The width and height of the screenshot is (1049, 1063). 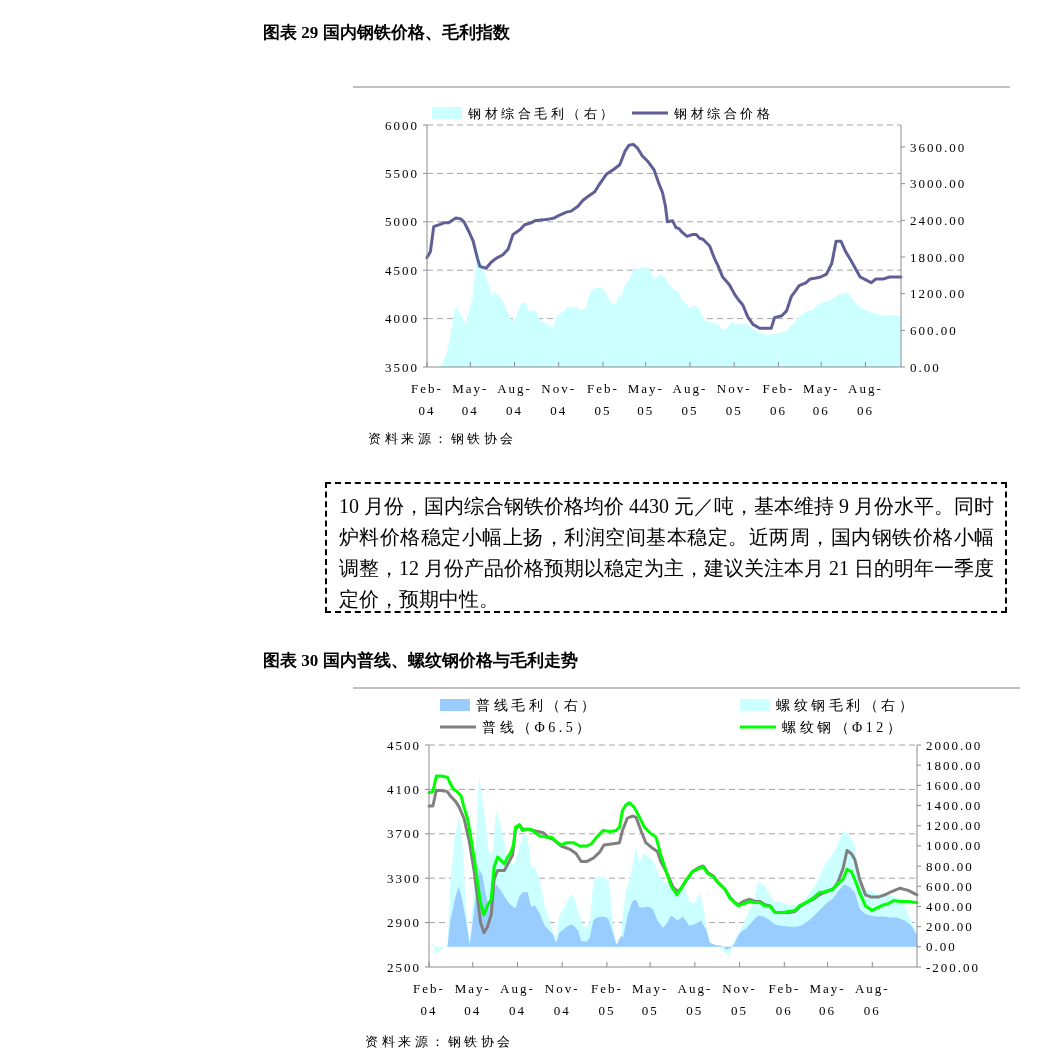 What do you see at coordinates (537, 704) in the screenshot?
I see `legend-label: 普线毛利（右）` at bounding box center [537, 704].